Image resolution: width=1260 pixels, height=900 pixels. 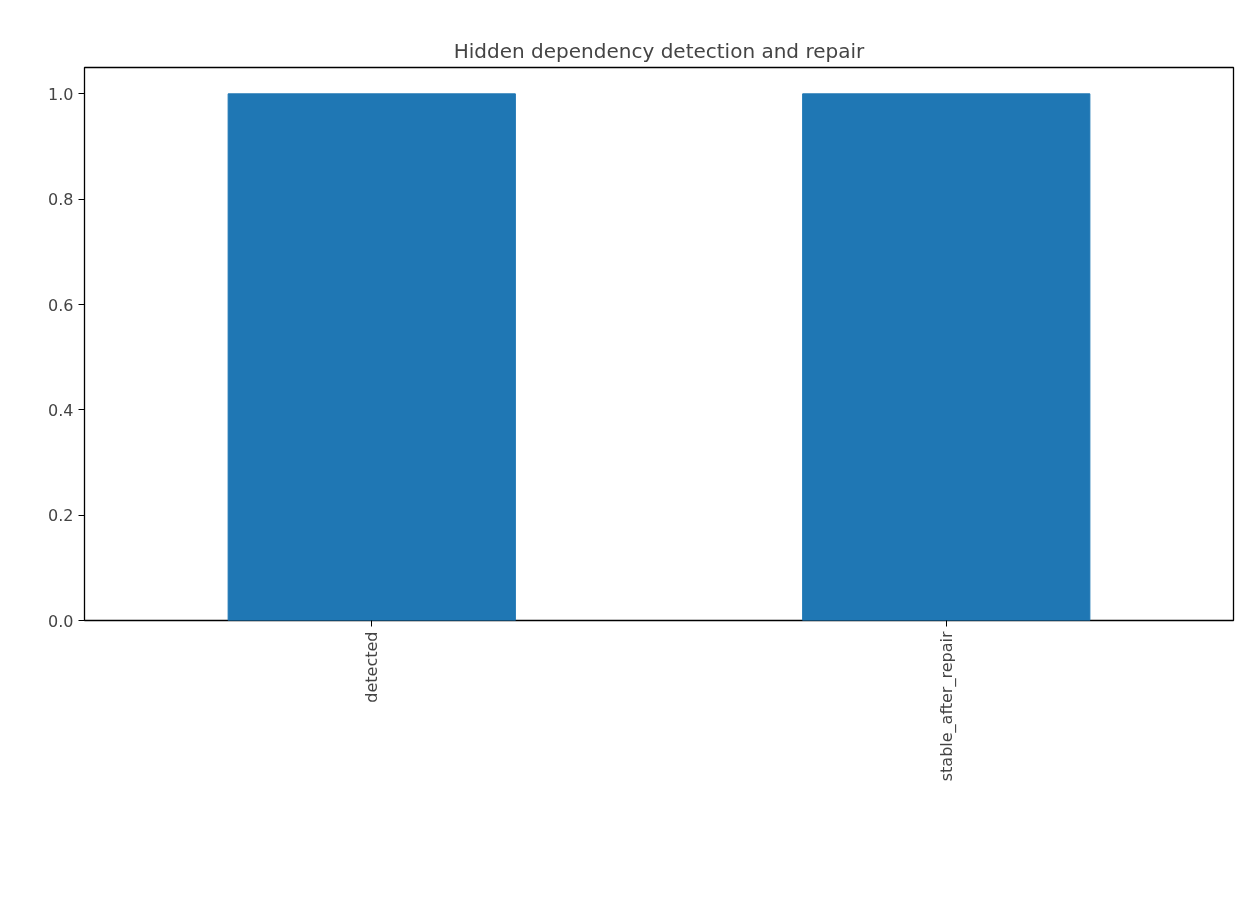 What do you see at coordinates (61, 410) in the screenshot?
I see `y-tick-label: 0.4` at bounding box center [61, 410].